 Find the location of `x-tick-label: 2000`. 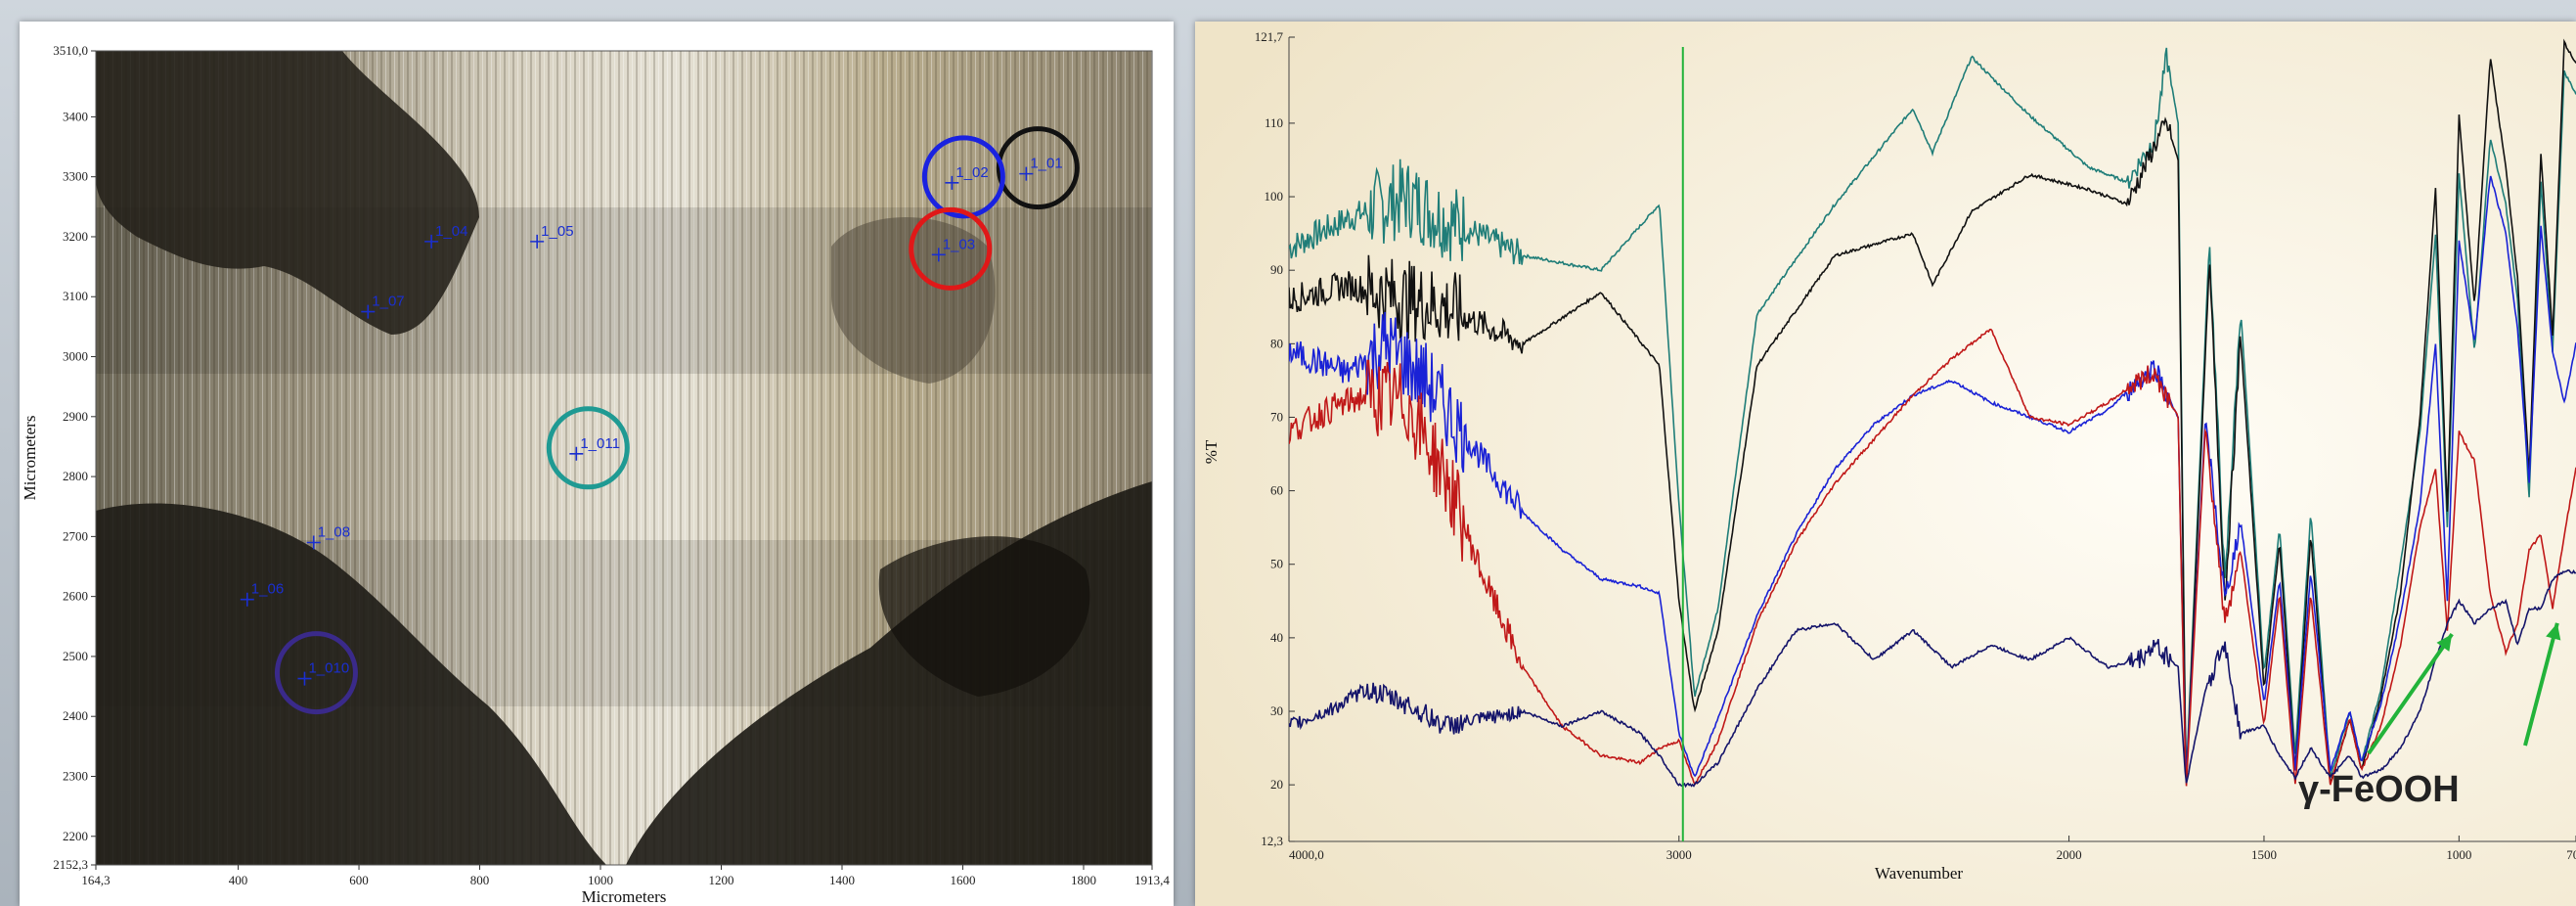

x-tick-label: 2000 is located at coordinates (2069, 854).